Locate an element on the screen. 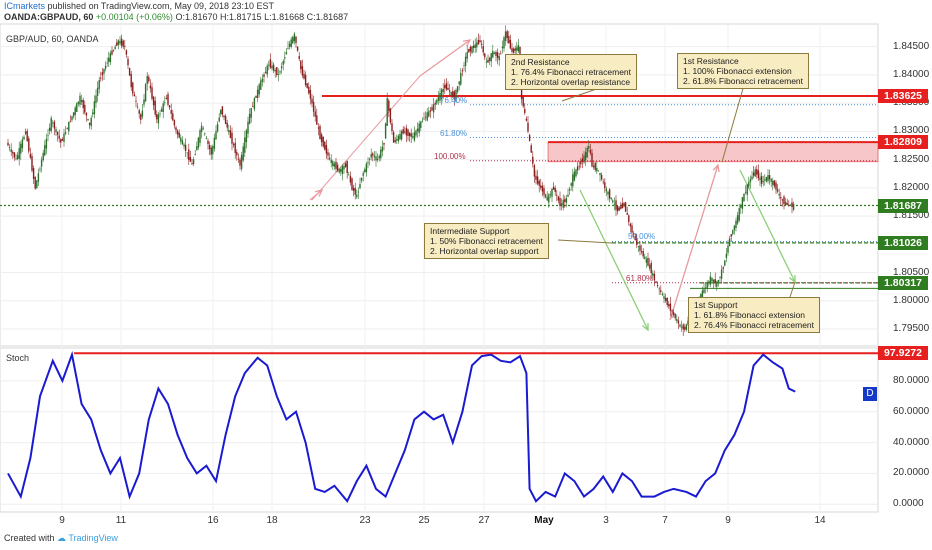 The height and width of the screenshot is (550, 932). callout-title: Intermediate Support is located at coordinates (470, 231).